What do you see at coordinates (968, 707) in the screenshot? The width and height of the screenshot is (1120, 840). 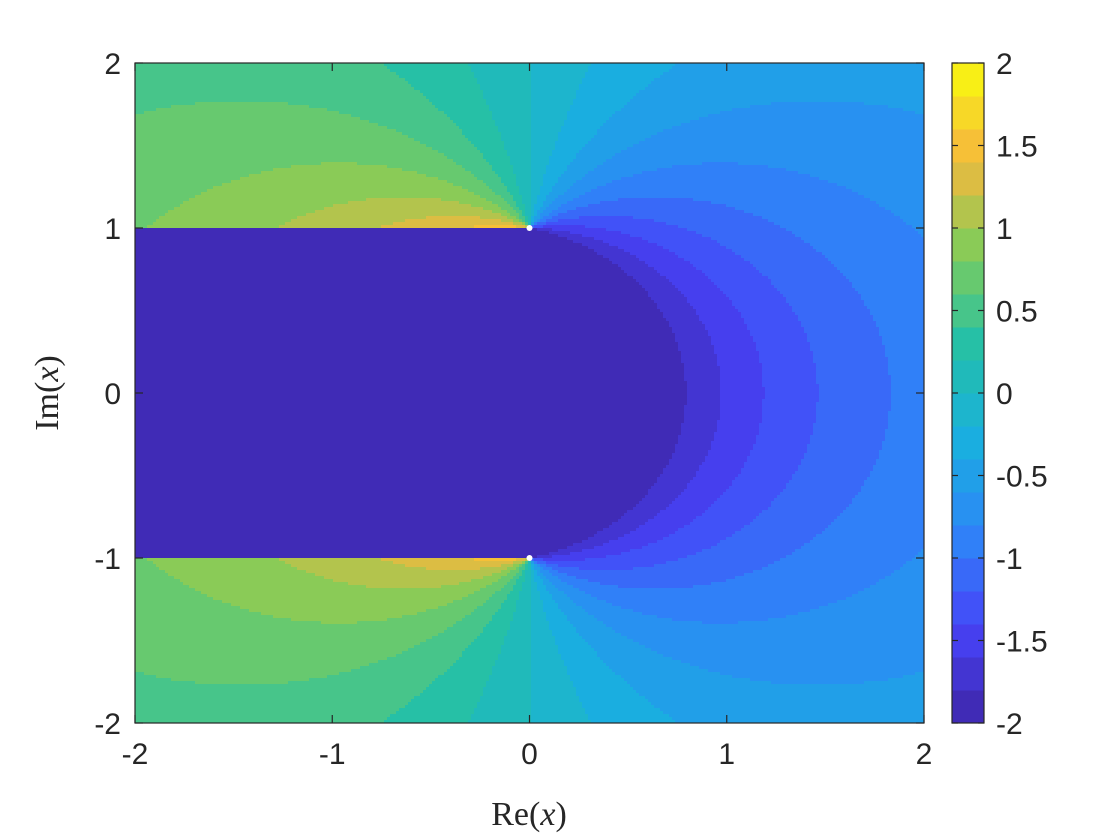 I see `colorbar-band` at bounding box center [968, 707].